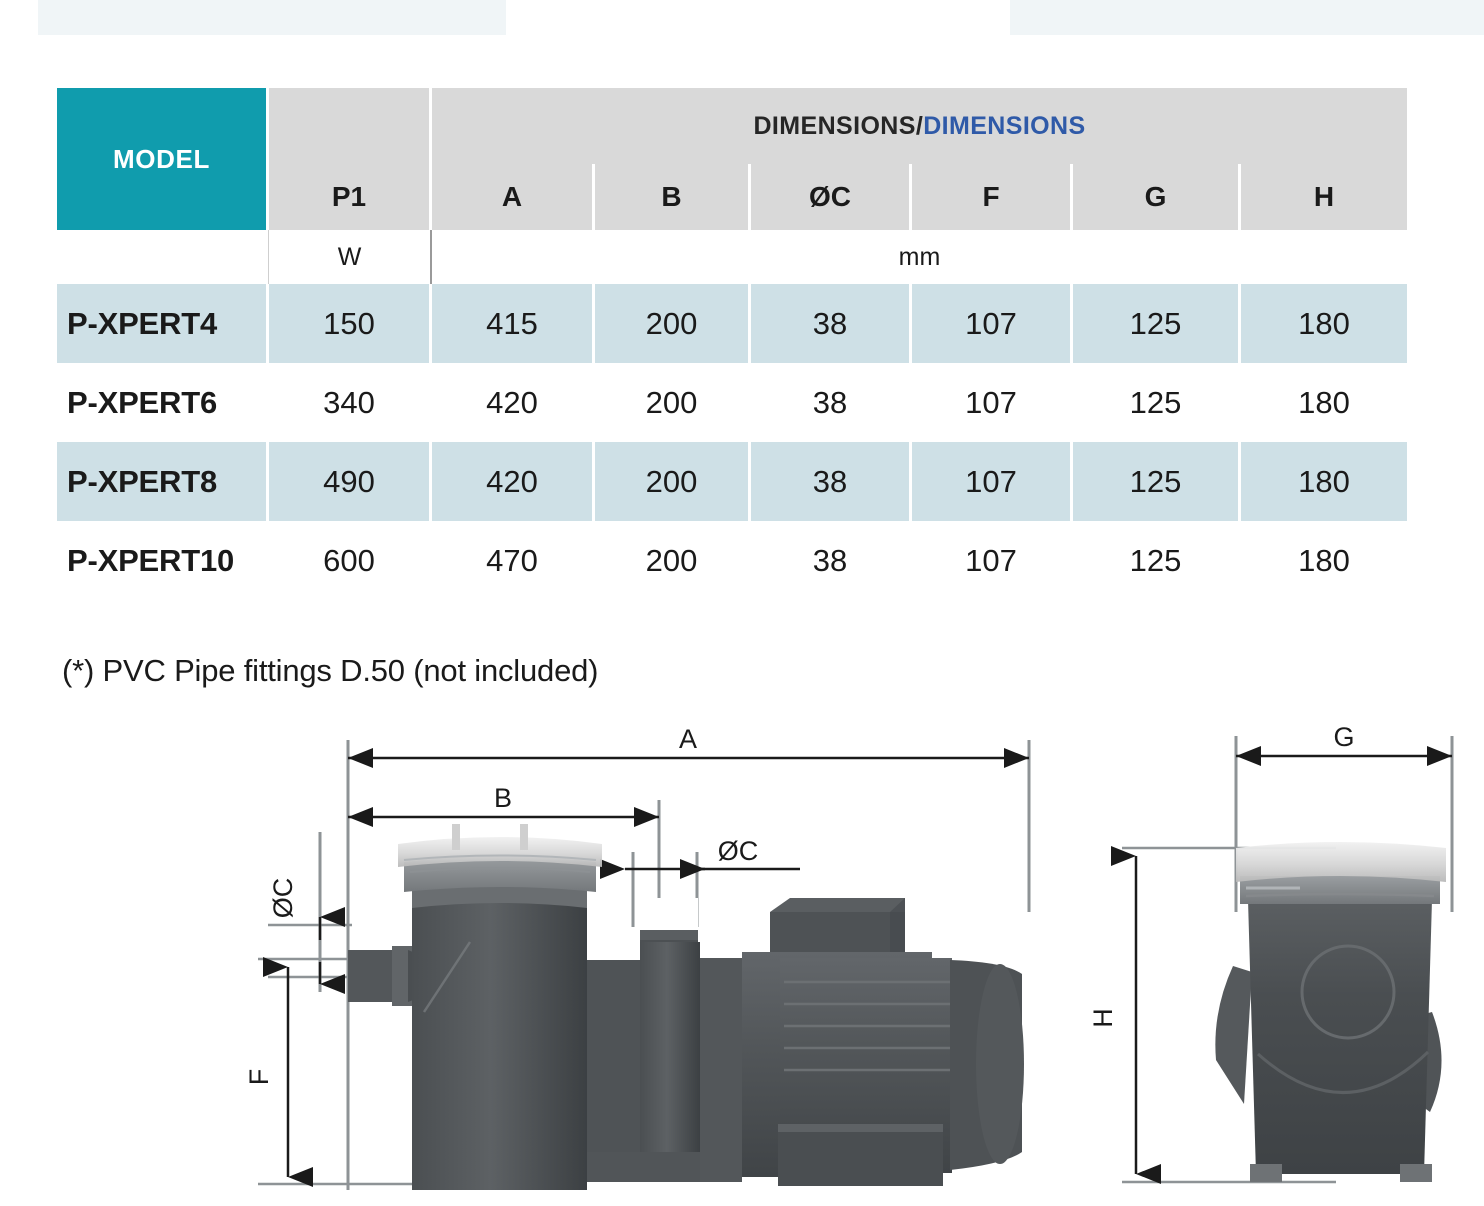  I want to click on dimension-label-g: G, so click(1343, 737).